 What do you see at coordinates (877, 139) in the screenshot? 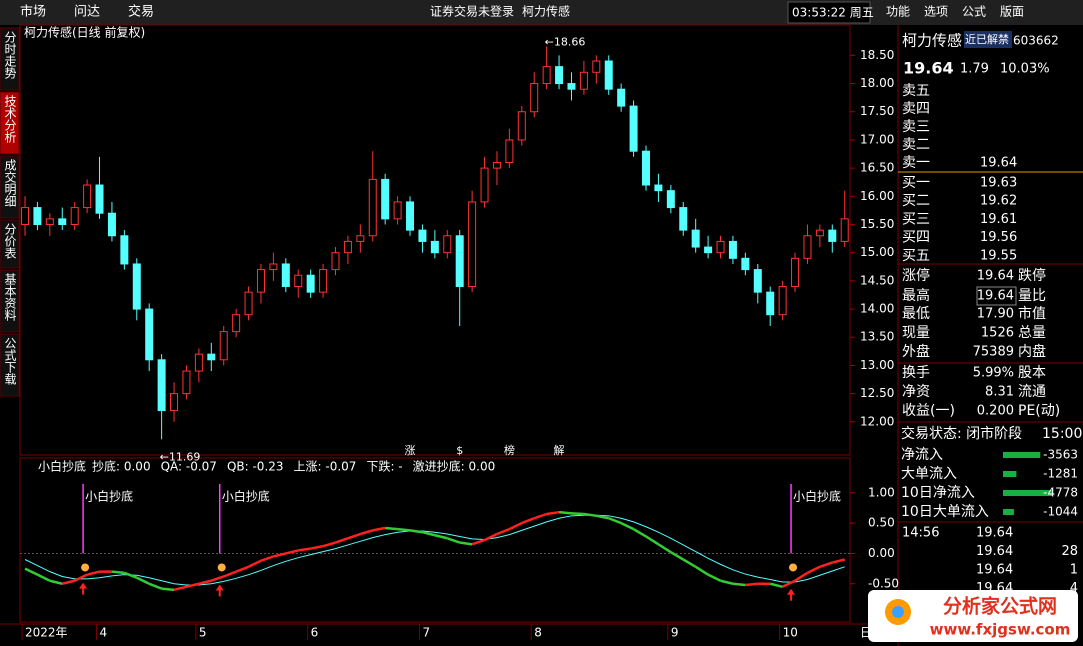
I see `y-tick-label: 17.00` at bounding box center [877, 139].